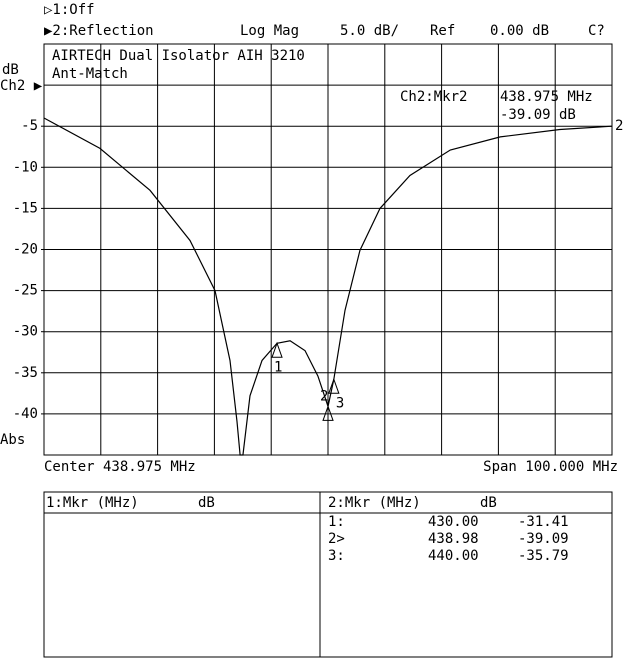 Image resolution: width=640 pixels, height=659 pixels. Describe the element at coordinates (25, 208) in the screenshot. I see `y-tick-label: -15` at that location.